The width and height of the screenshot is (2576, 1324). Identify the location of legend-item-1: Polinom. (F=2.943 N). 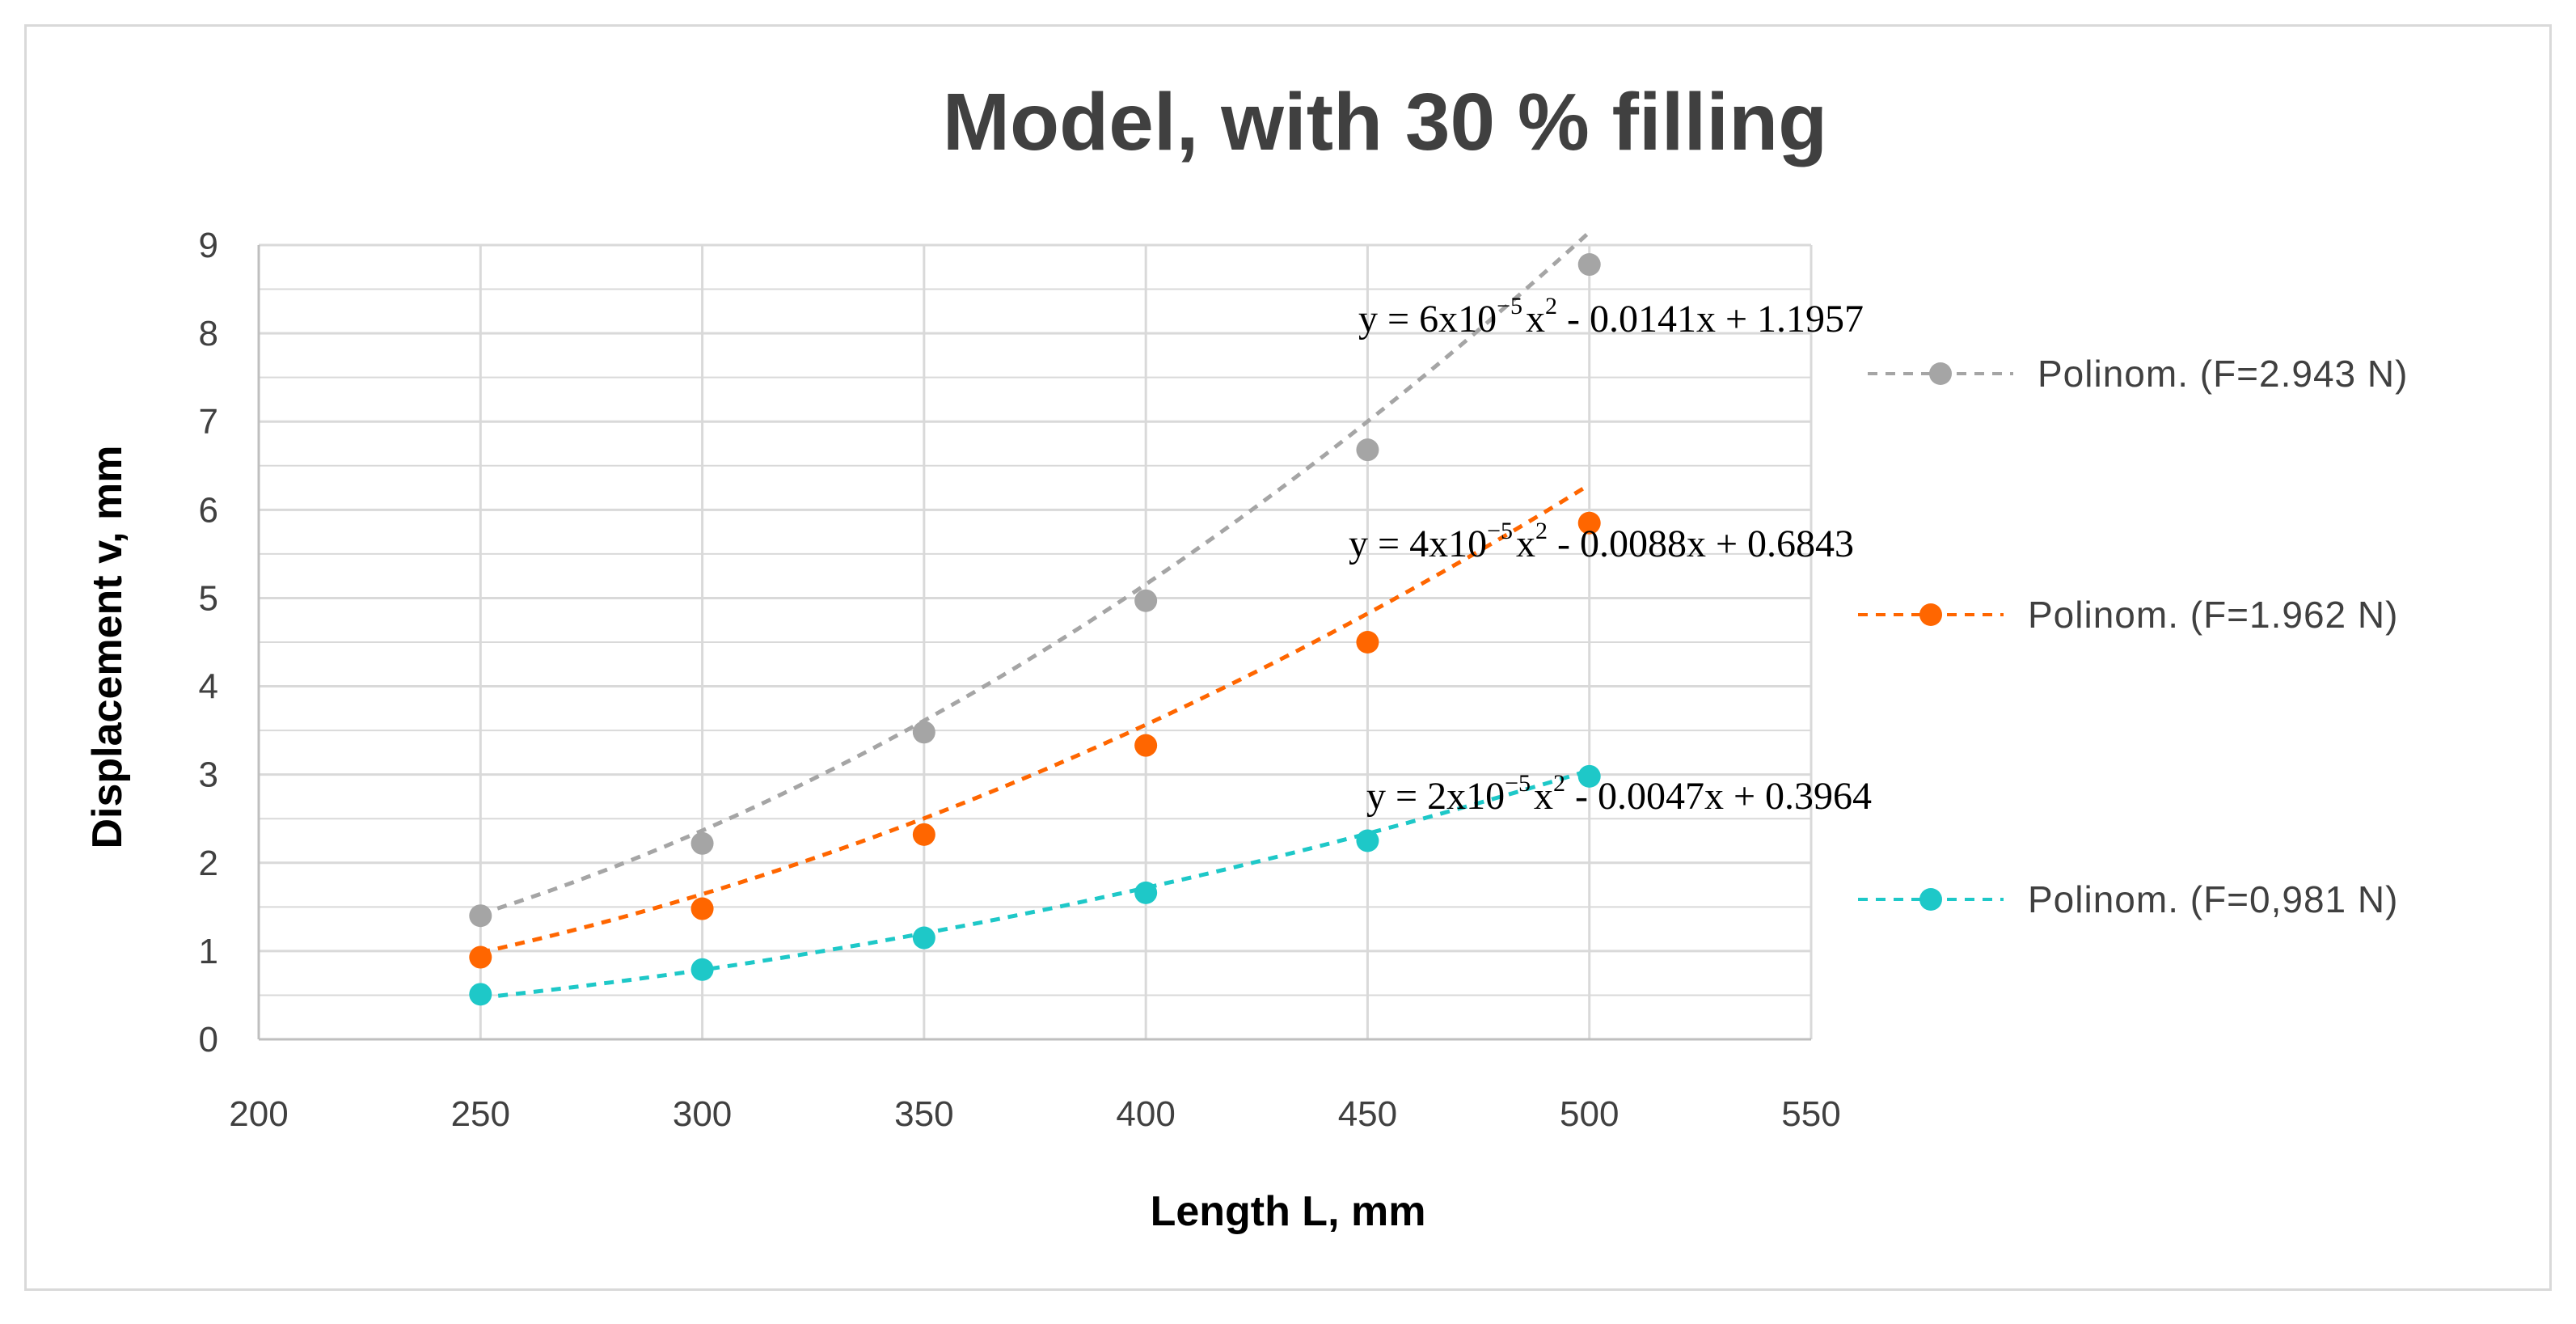
(2138, 374).